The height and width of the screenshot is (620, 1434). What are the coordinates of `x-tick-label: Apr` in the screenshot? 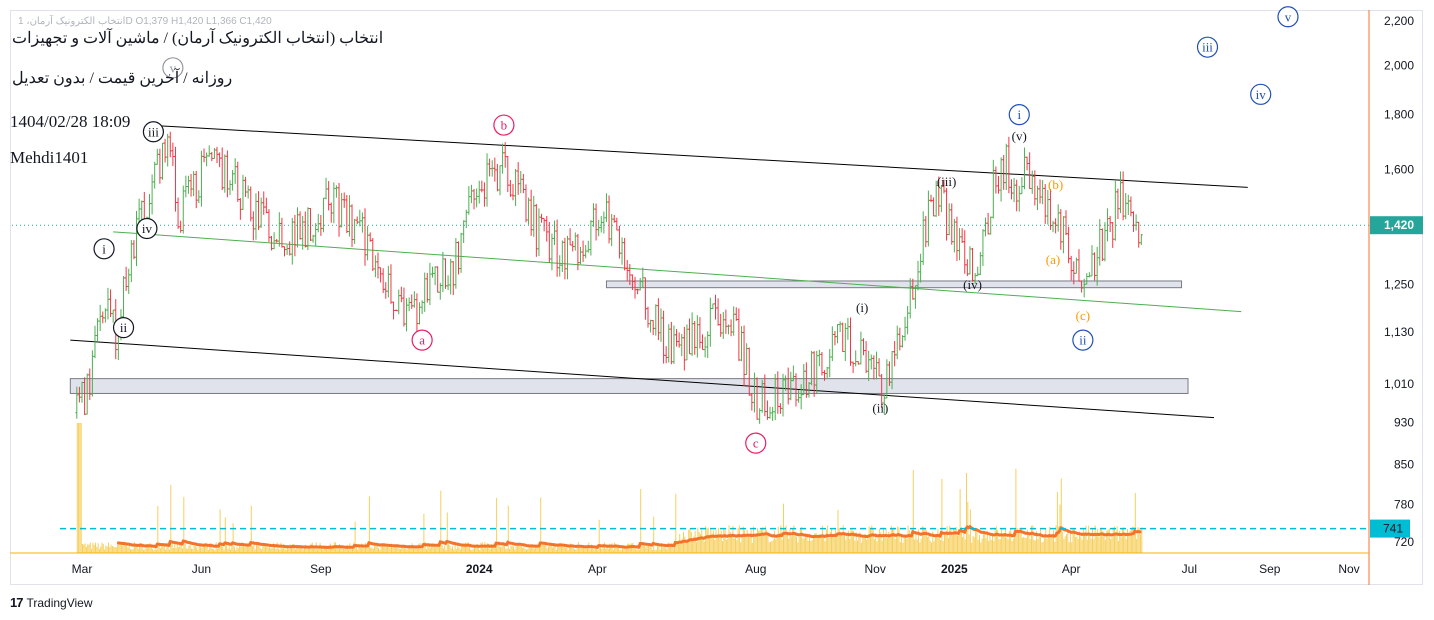 It's located at (597, 569).